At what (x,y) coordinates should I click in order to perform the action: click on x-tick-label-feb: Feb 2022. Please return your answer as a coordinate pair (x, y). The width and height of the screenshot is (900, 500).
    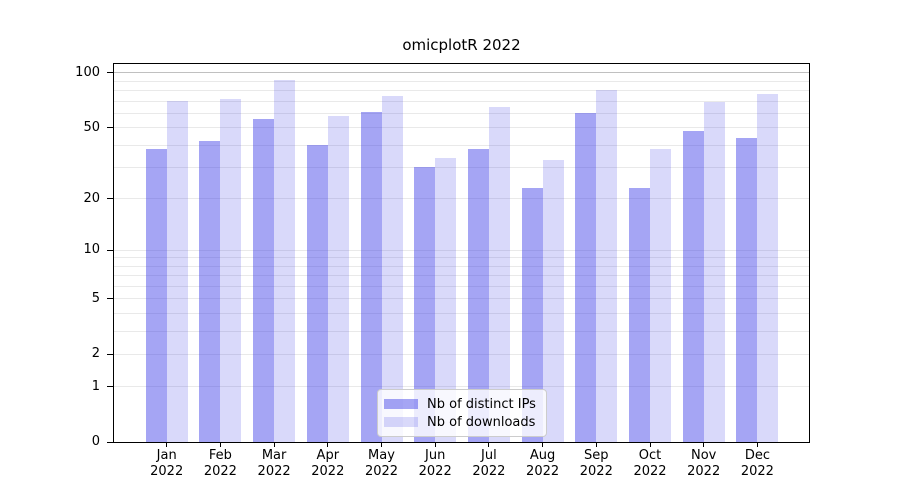
    Looking at the image, I should click on (220, 464).